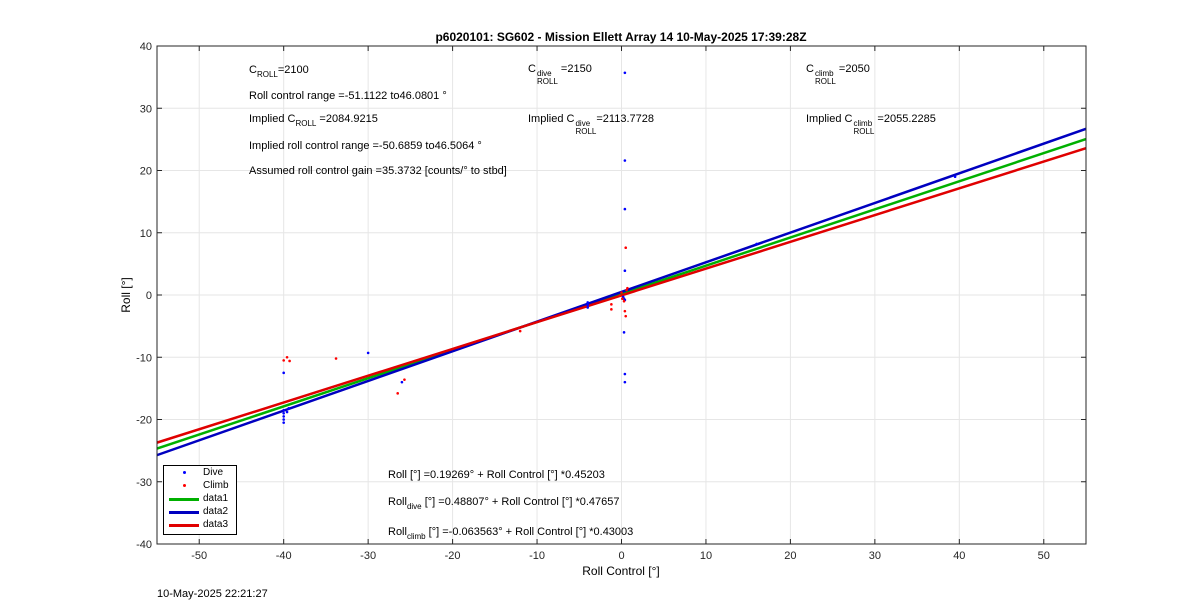 This screenshot has width=1200, height=611. What do you see at coordinates (199, 556) in the screenshot?
I see `x-tick-label: -50` at bounding box center [199, 556].